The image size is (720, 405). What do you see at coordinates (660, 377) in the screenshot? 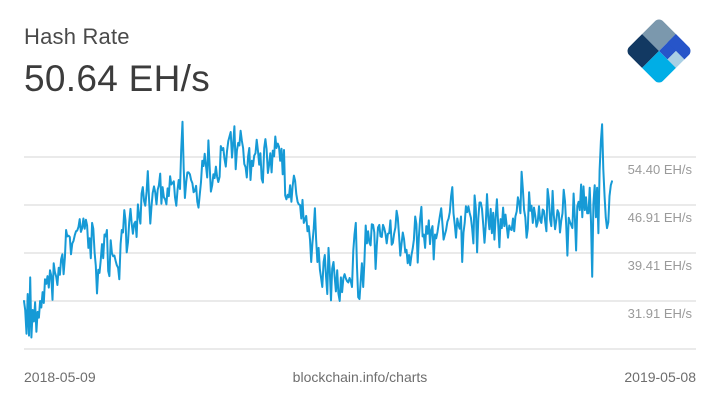
I see `end-date-label: 2019-05-08` at bounding box center [660, 377].